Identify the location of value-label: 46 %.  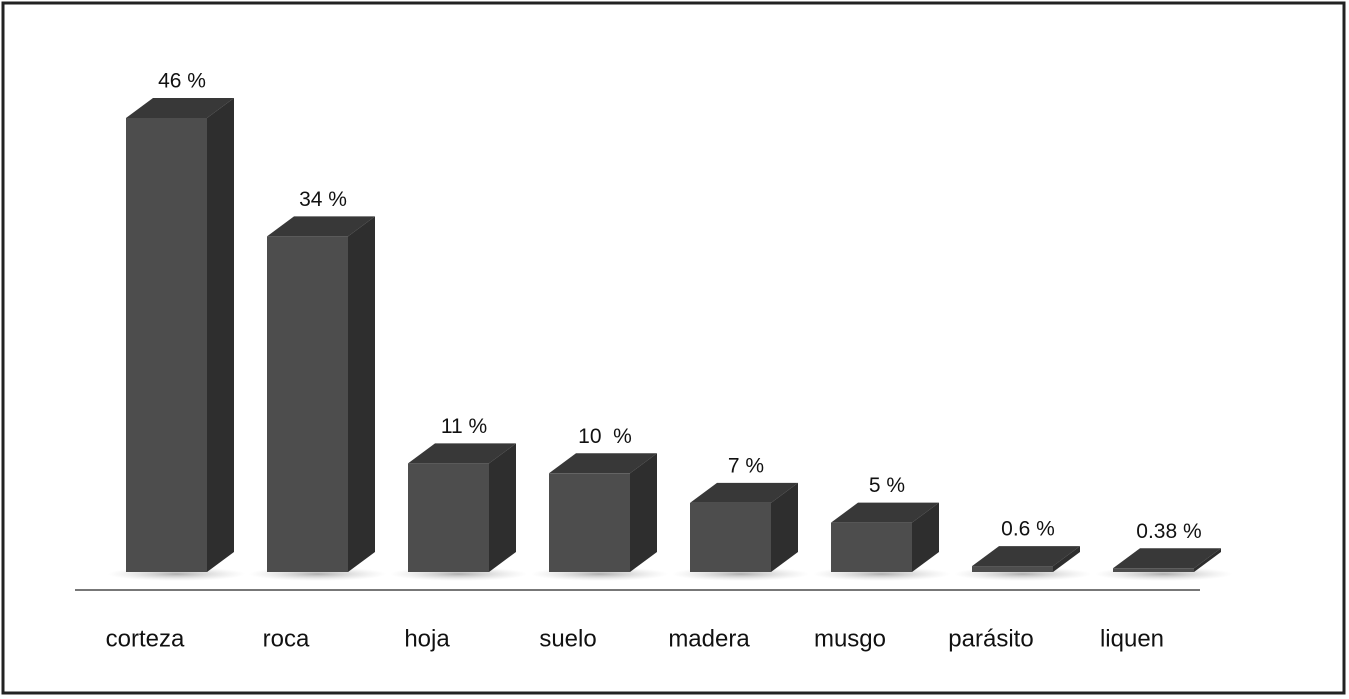
(182, 81).